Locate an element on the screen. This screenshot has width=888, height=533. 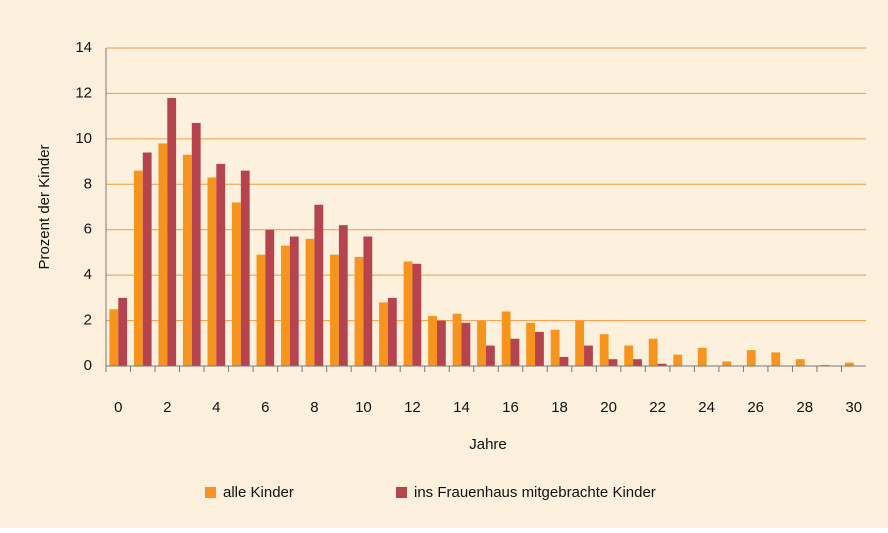
y-tick-label: 6 is located at coordinates (88, 229).